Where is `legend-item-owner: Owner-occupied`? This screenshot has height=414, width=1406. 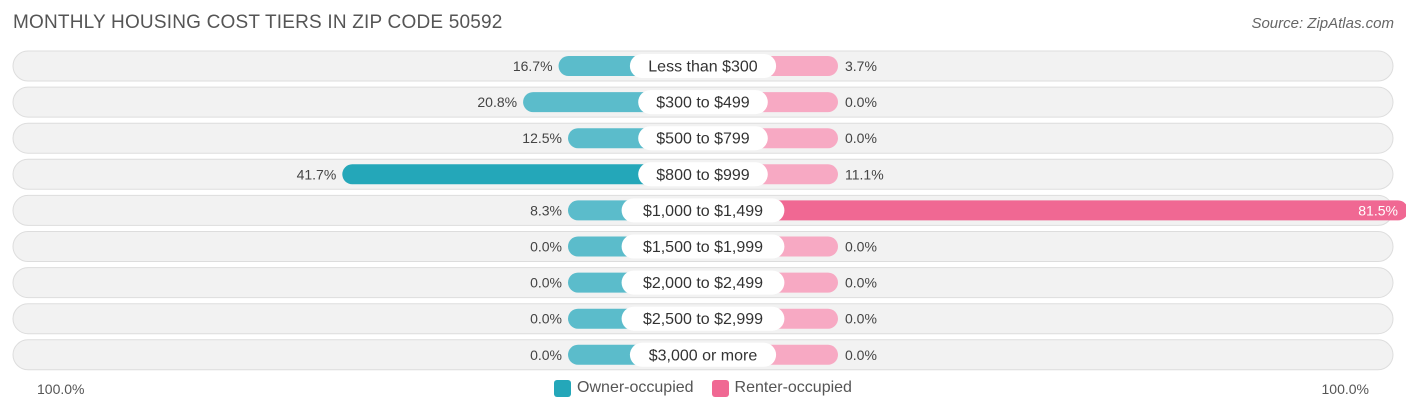 legend-item-owner: Owner-occupied is located at coordinates (624, 388).